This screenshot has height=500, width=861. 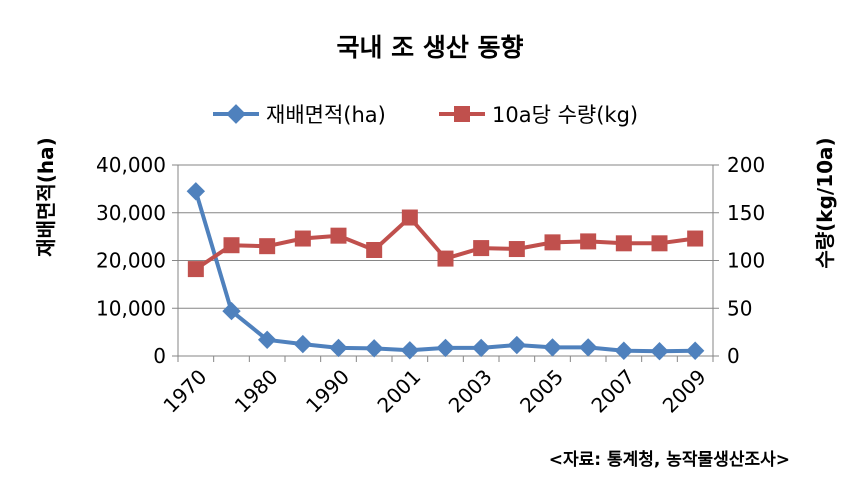 What do you see at coordinates (131, 165) in the screenshot?
I see `y-left-tick-label: 40,000` at bounding box center [131, 165].